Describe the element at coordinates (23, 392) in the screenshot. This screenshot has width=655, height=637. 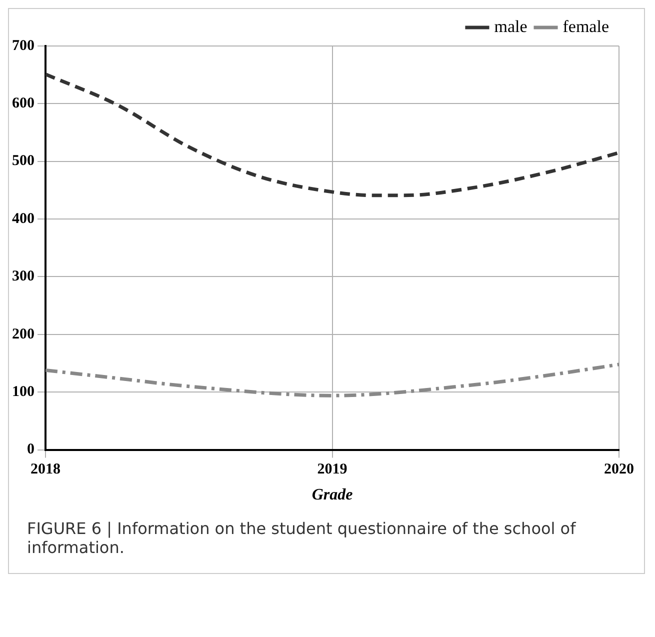
I see `y-tick-label: 100` at that location.